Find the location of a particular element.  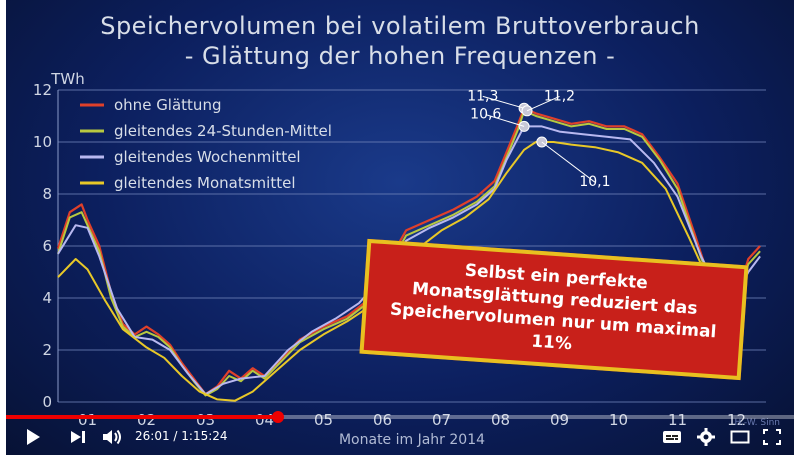

legend-label-0: ohne Glättung is located at coordinates (167, 105).